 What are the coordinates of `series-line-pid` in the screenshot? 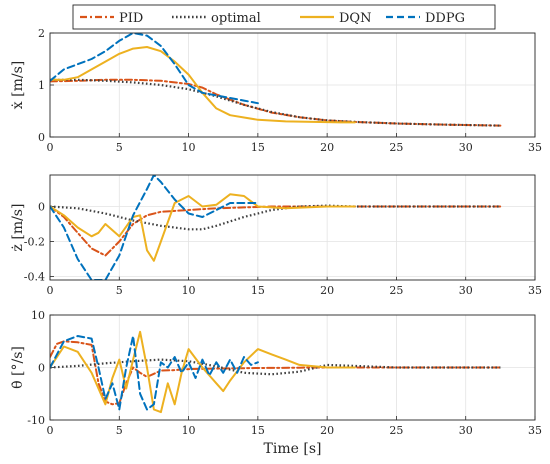 It's located at (276, 373).